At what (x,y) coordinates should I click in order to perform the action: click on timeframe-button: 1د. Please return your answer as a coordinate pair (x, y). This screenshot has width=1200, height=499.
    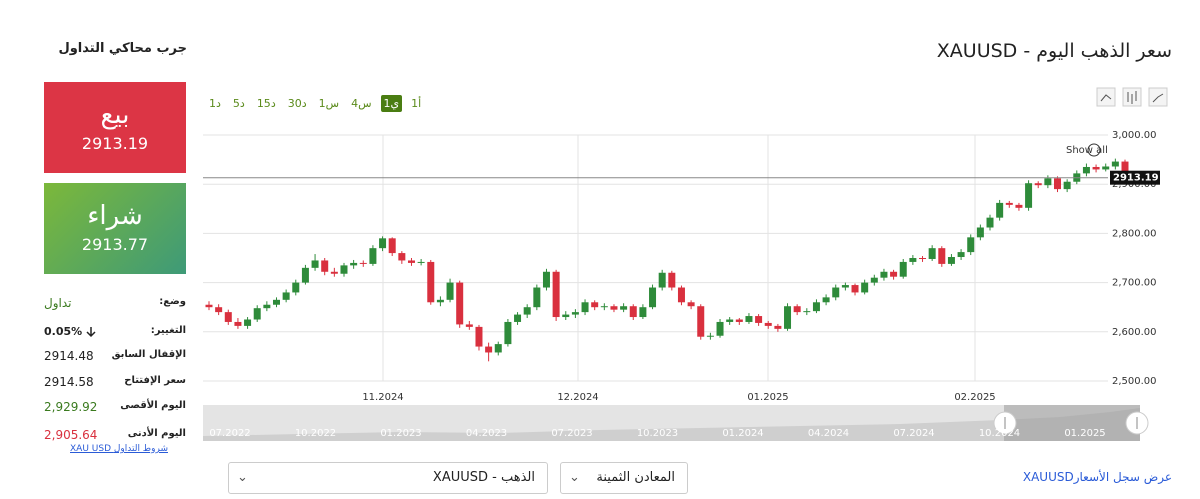
    Looking at the image, I should click on (215, 103).